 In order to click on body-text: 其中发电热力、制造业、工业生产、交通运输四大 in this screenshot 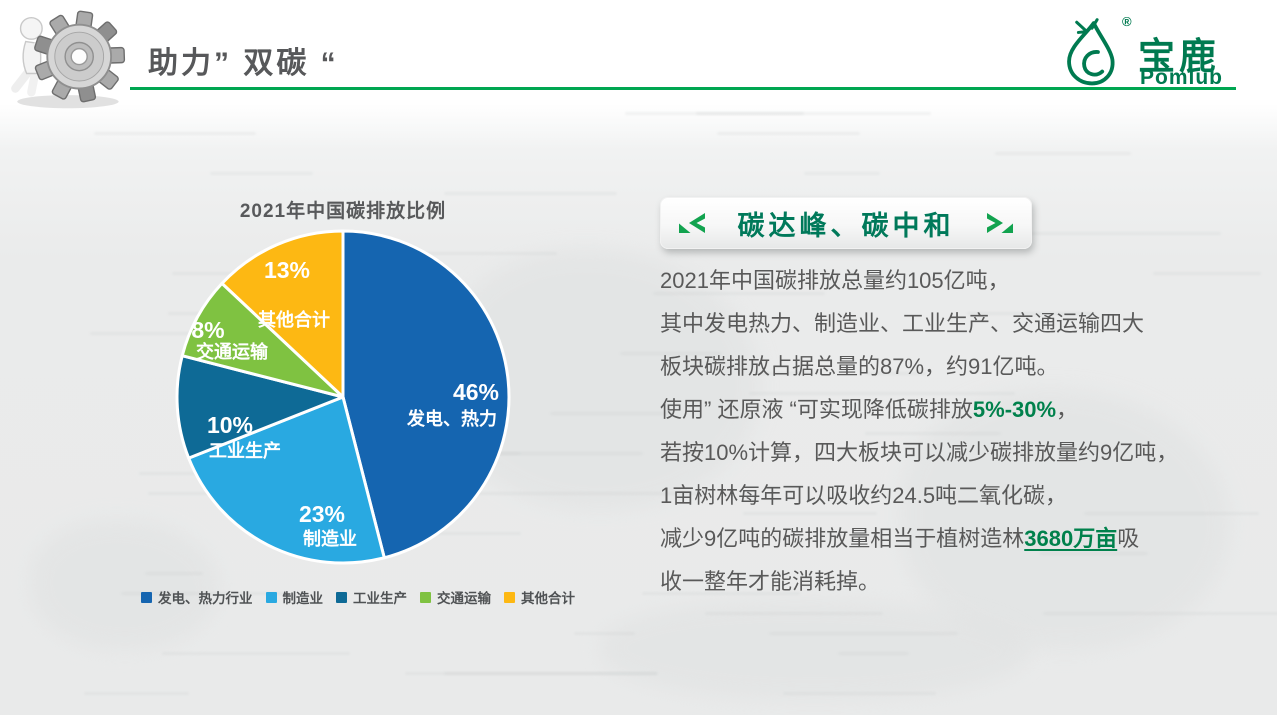, I will do `click(902, 323)`.